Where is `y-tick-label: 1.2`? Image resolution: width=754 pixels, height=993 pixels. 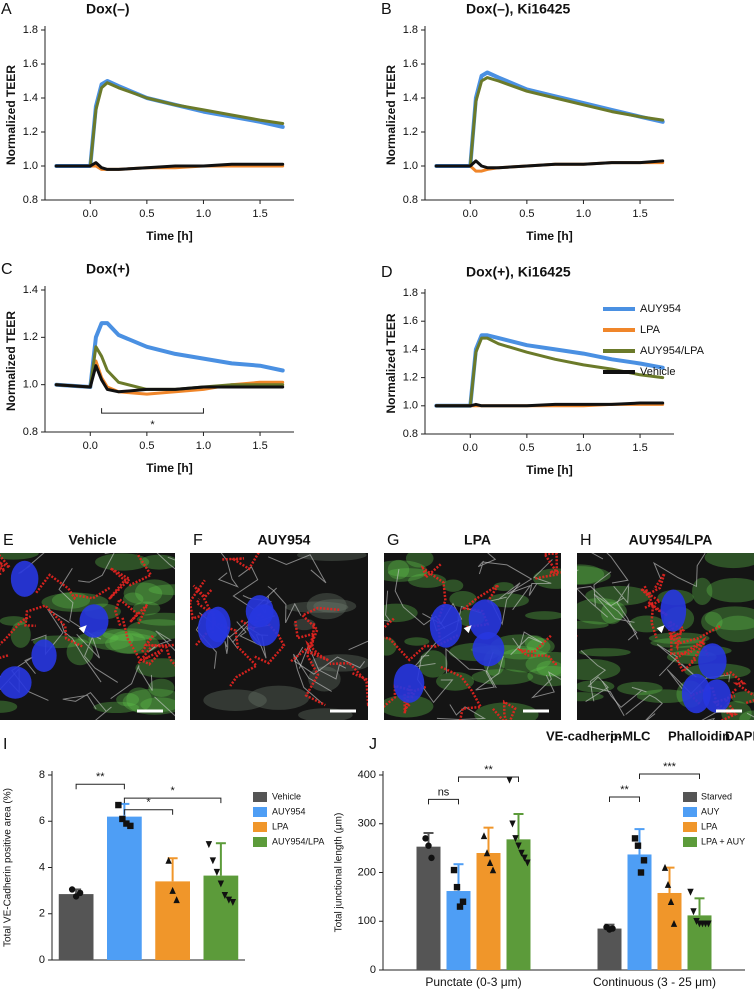
y-tick-label: 1.2 is located at coordinates (30, 132).